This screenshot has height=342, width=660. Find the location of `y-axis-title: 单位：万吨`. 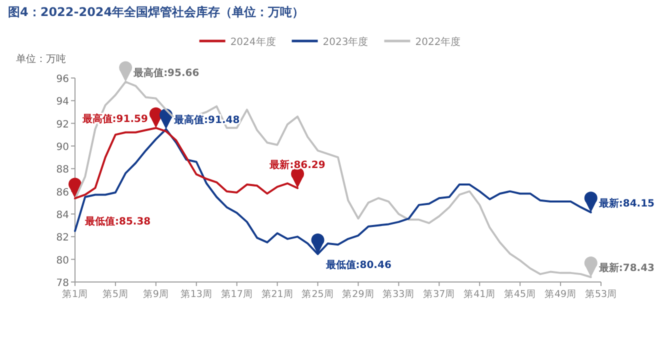

y-axis-title: 单位：万吨 is located at coordinates (41, 59).